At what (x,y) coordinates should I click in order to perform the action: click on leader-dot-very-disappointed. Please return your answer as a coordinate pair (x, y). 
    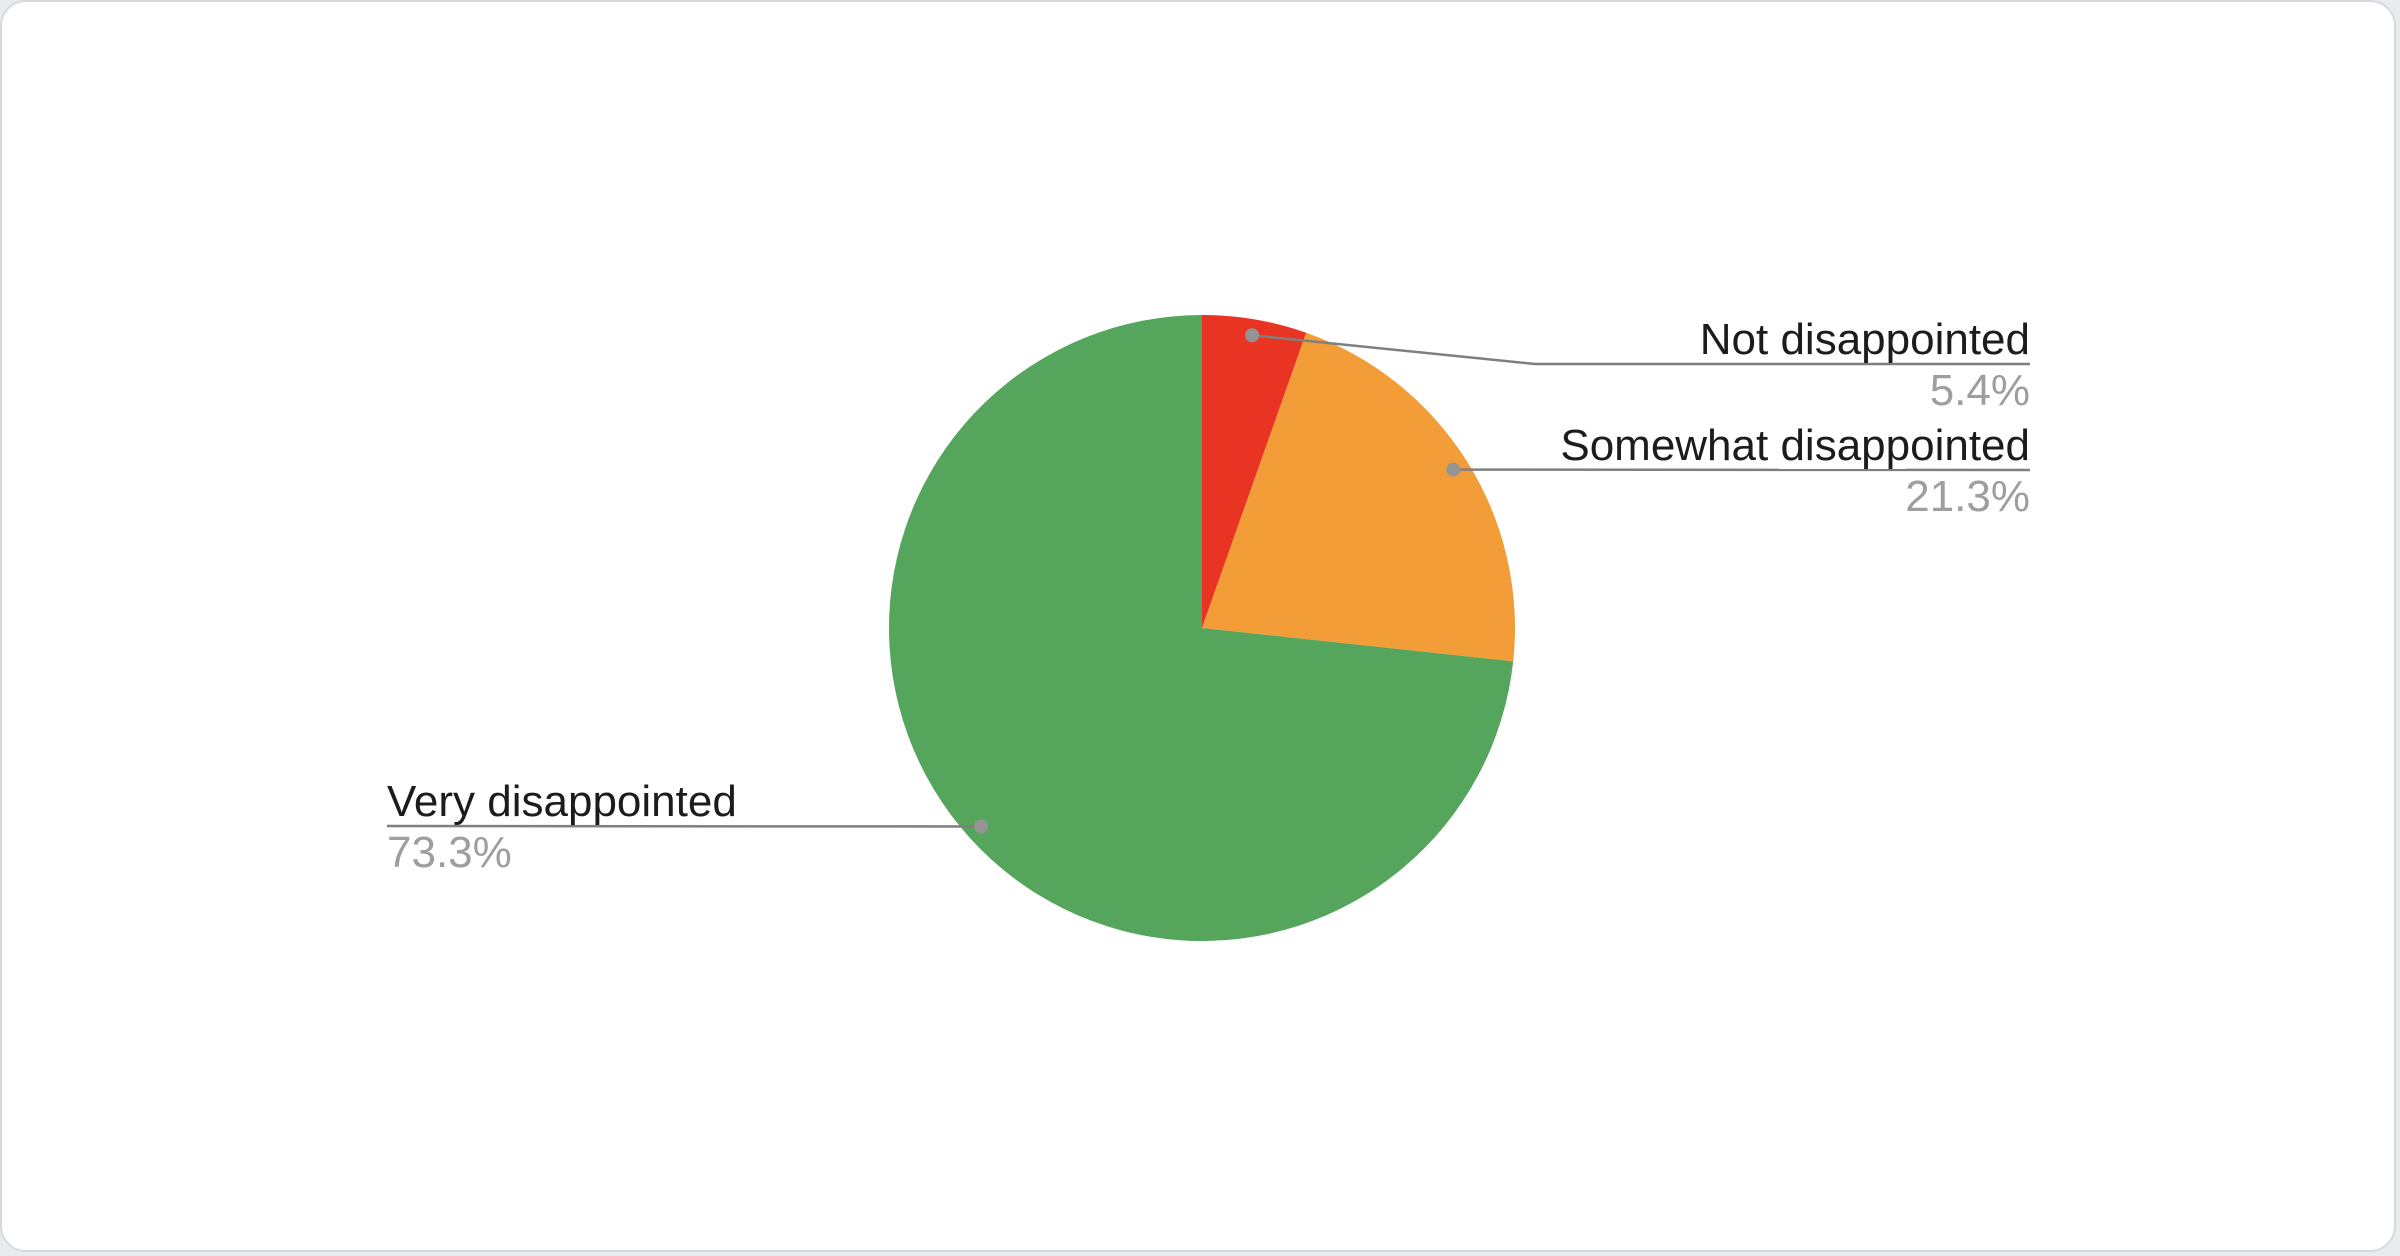
    Looking at the image, I should click on (981, 826).